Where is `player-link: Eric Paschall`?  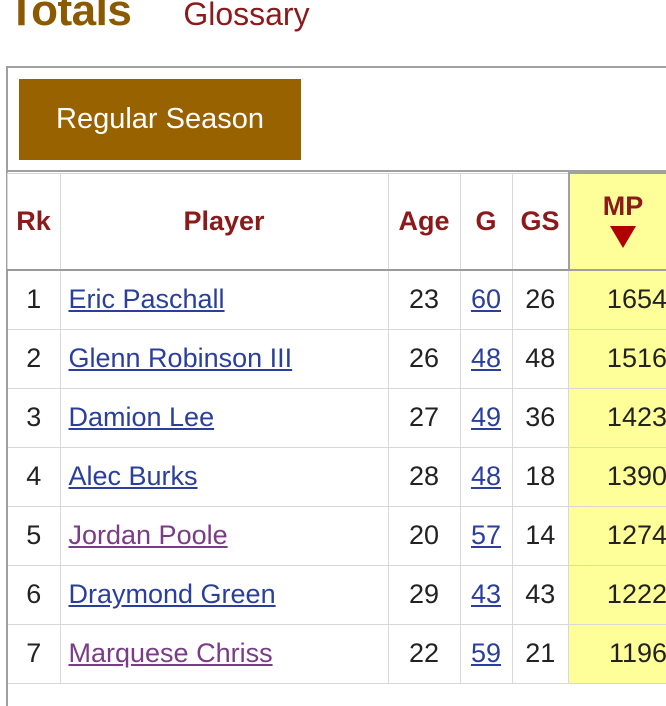
player-link: Eric Paschall is located at coordinates (147, 299).